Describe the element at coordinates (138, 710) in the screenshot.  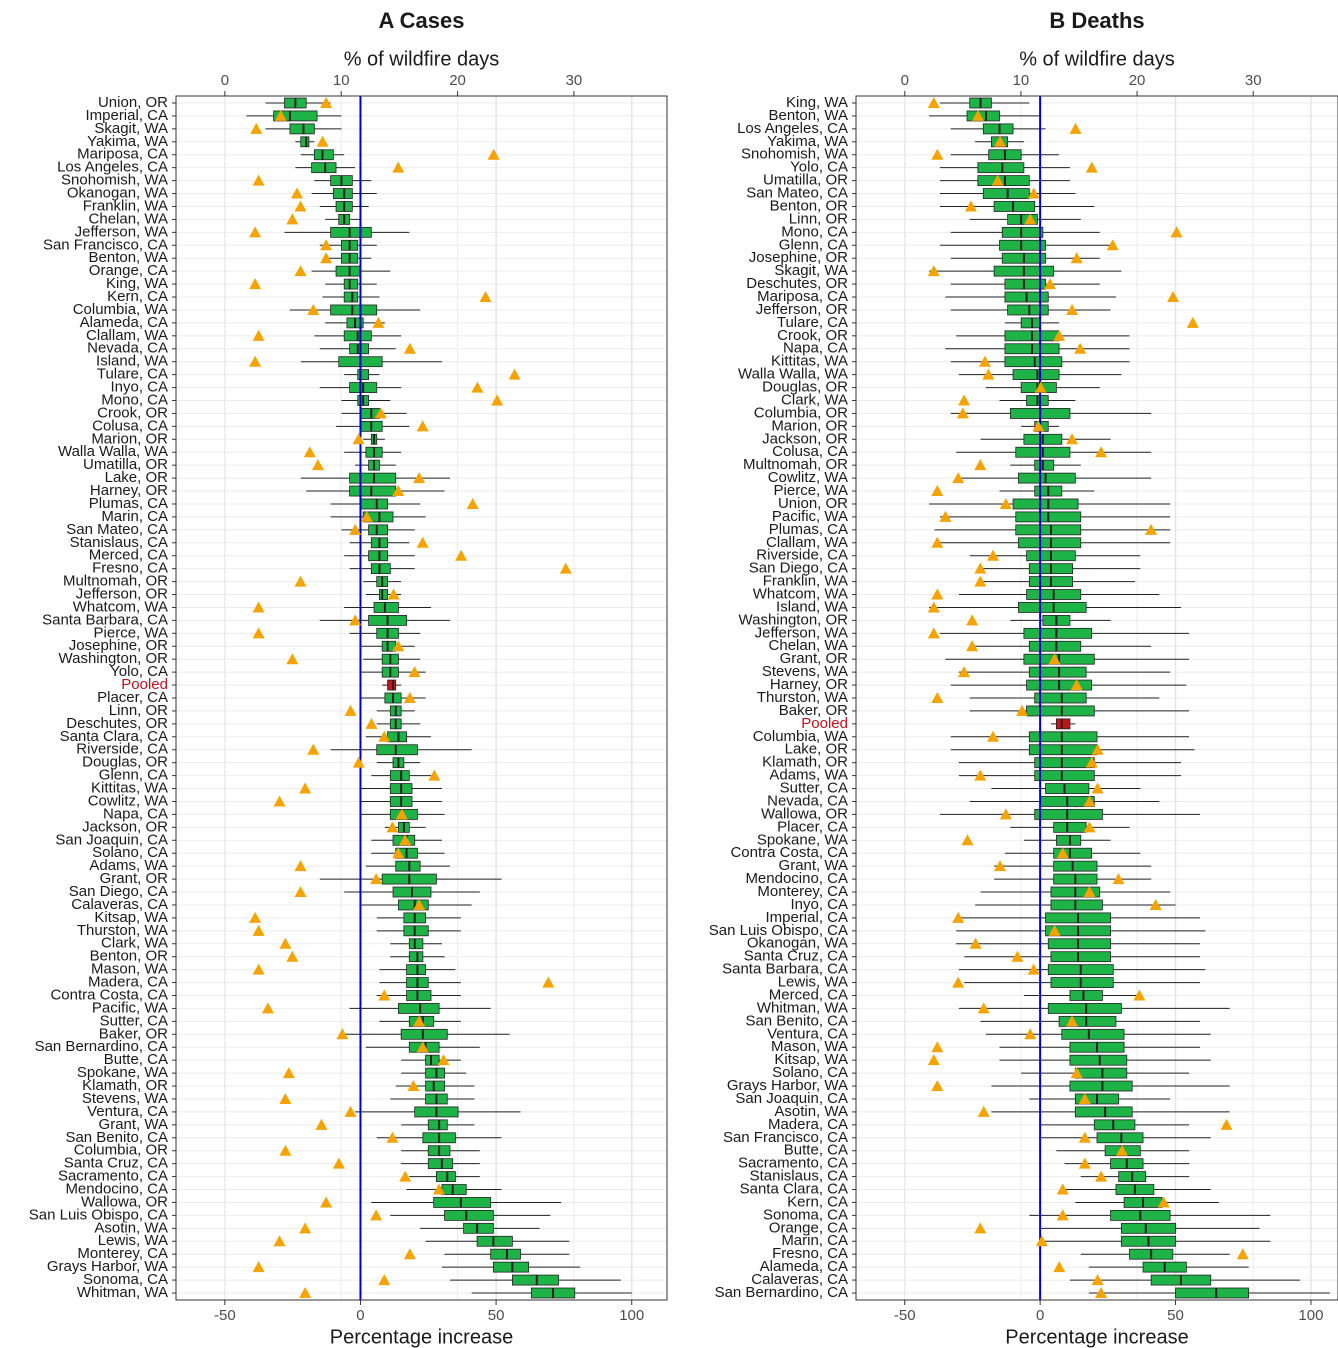
I see `category-label: Linn, OR` at that location.